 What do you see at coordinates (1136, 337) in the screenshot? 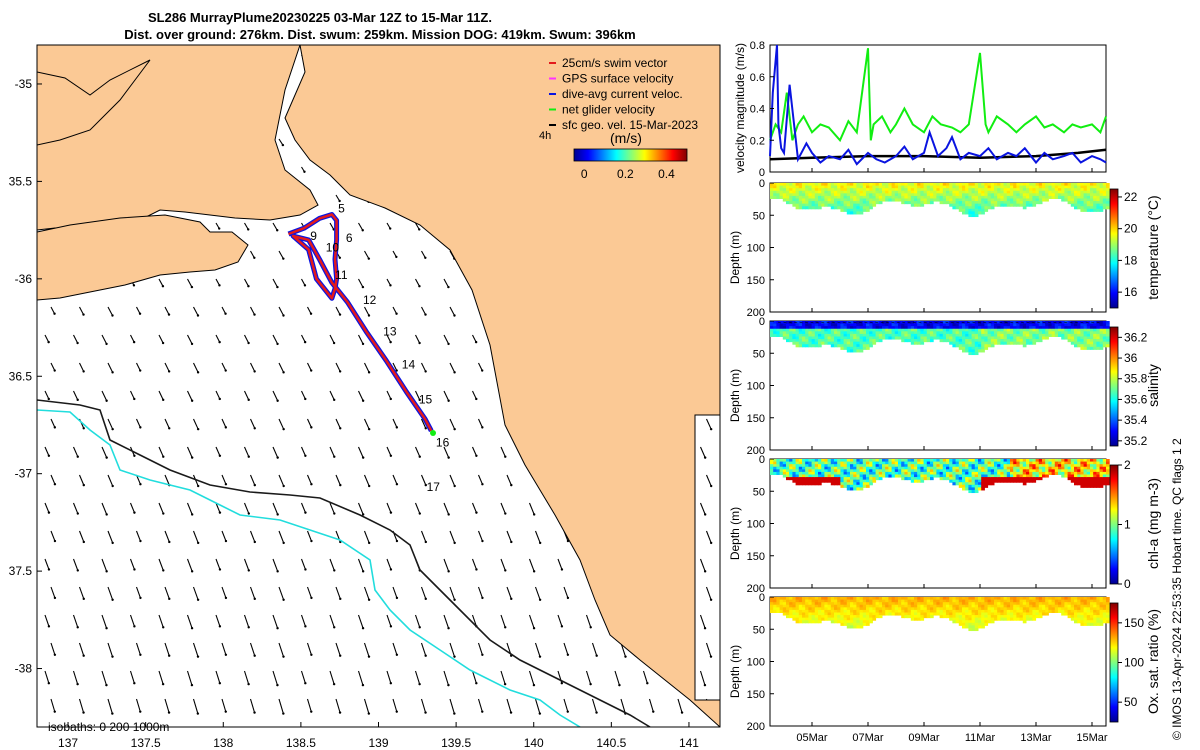
I see `colorbar-tick-label: 36.2` at bounding box center [1136, 337].